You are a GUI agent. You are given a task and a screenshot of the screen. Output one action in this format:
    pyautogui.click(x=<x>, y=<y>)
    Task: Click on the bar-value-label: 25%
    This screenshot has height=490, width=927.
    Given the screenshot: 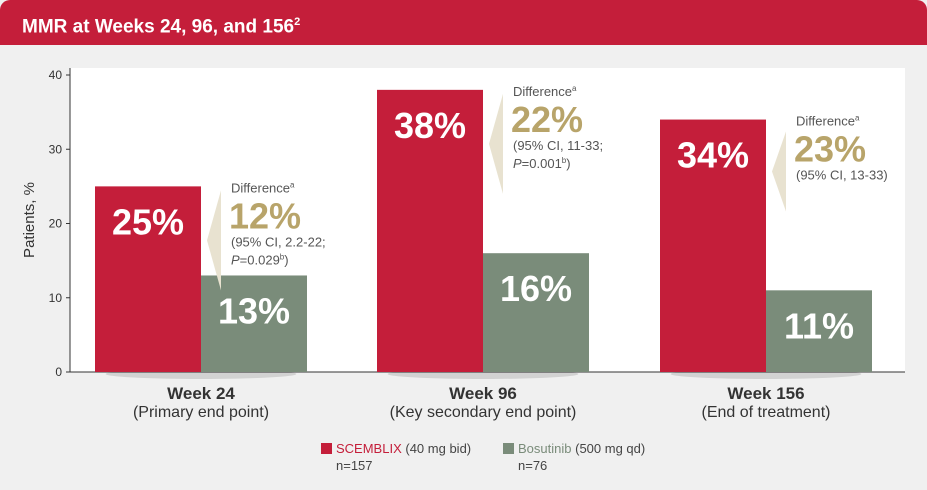 What is the action you would take?
    pyautogui.click(x=148, y=221)
    